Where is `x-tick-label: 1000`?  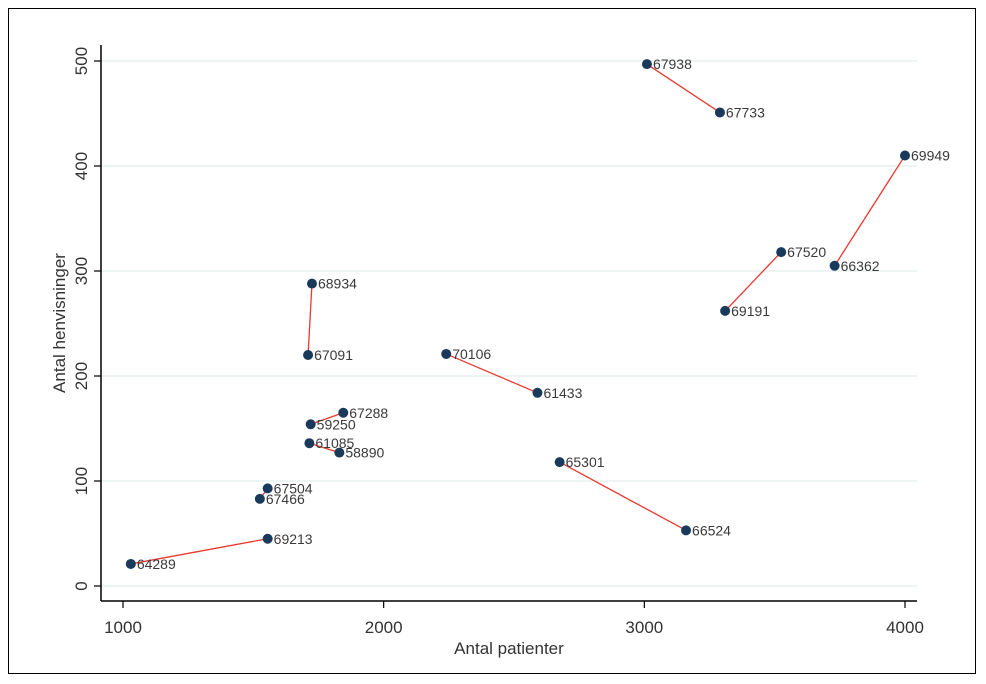 x-tick-label: 1000 is located at coordinates (123, 627).